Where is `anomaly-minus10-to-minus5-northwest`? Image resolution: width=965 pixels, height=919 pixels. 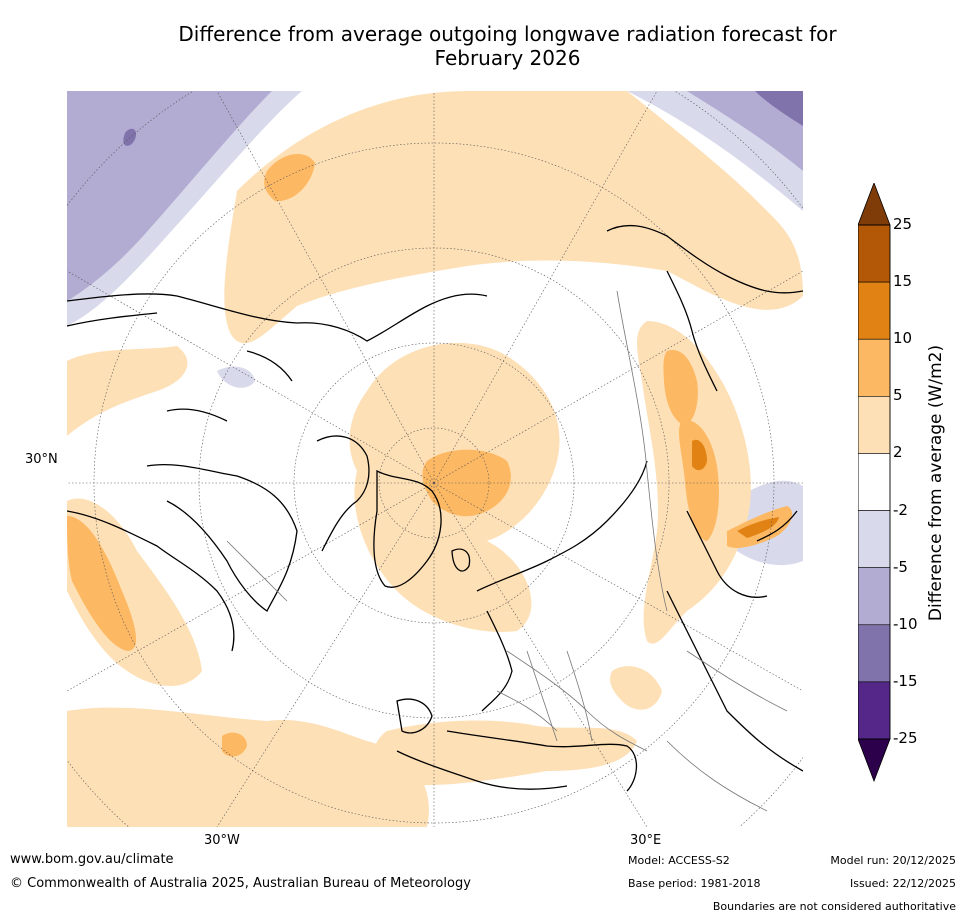 anomaly-minus10-to-minus5-northwest is located at coordinates (169, 196).